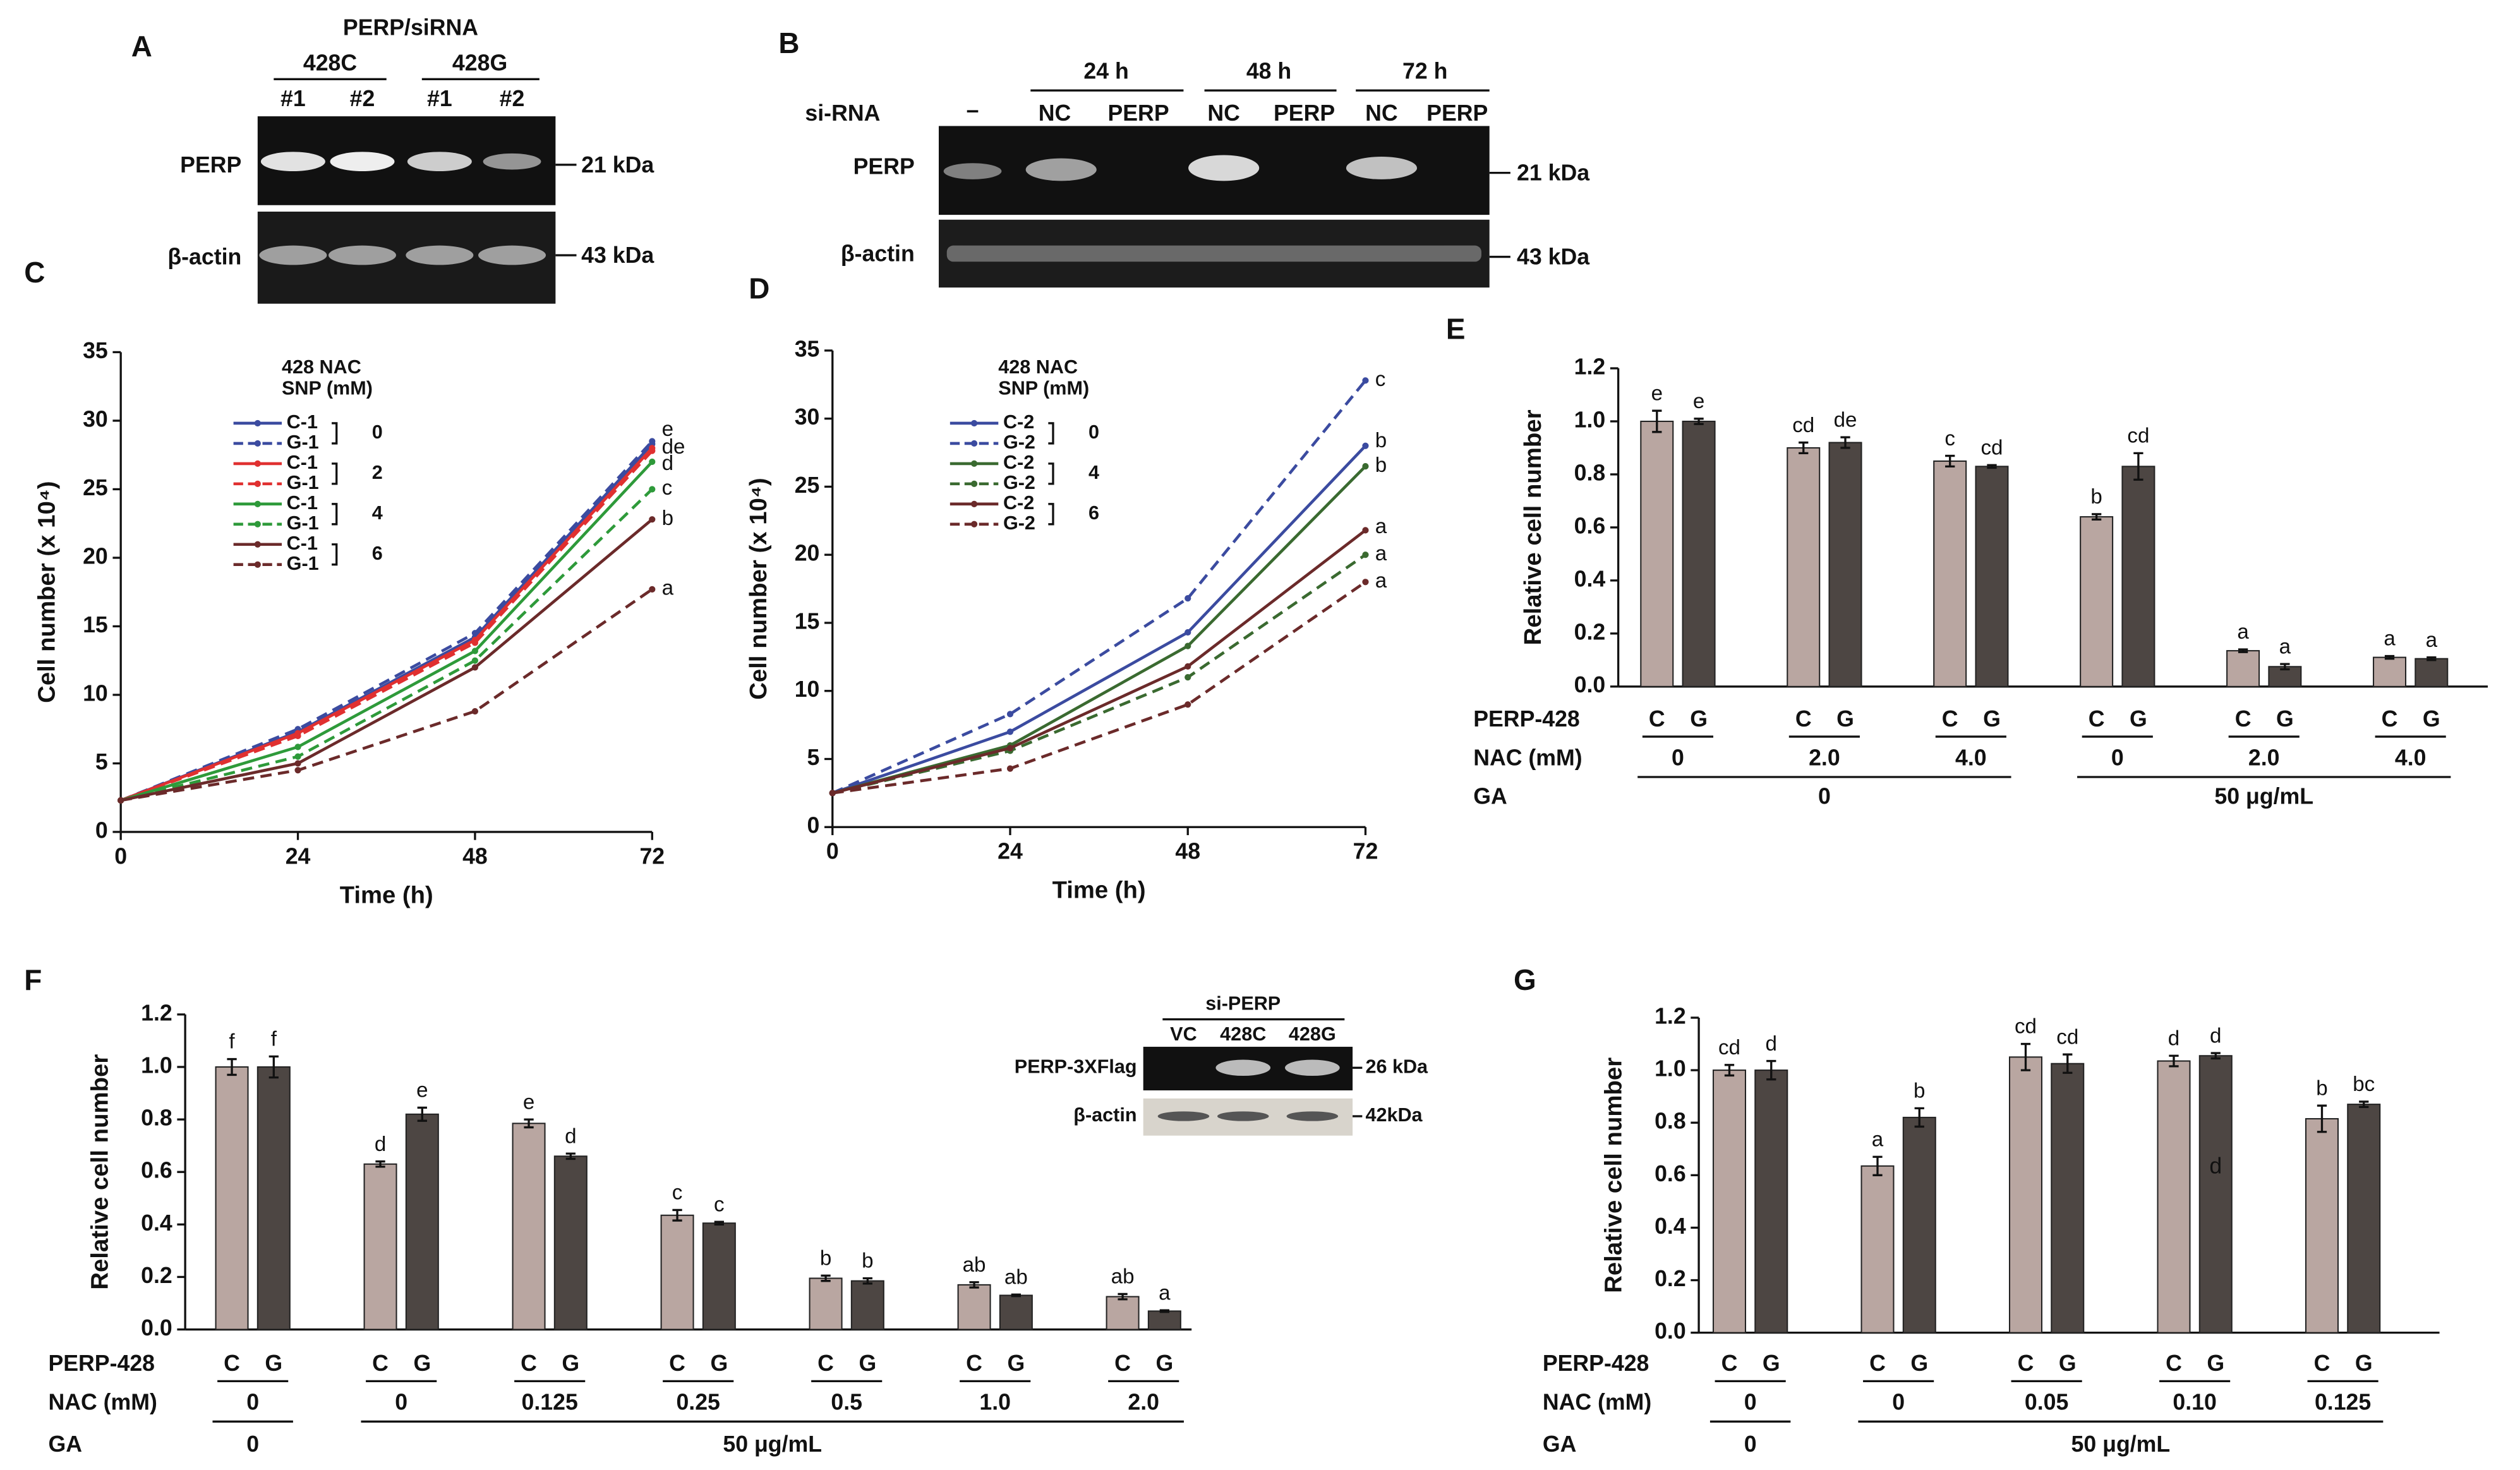 This screenshot has width=2520, height=1470. What do you see at coordinates (380, 1144) in the screenshot?
I see `significance-letter: d` at bounding box center [380, 1144].